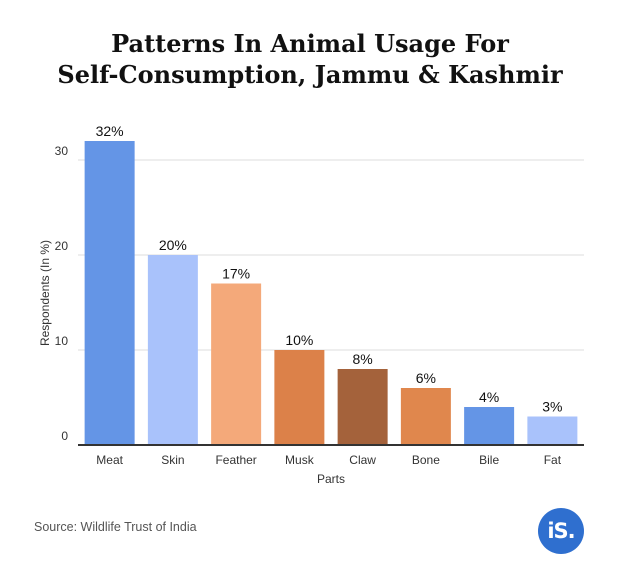  I want to click on data-label: 32%, so click(110, 131).